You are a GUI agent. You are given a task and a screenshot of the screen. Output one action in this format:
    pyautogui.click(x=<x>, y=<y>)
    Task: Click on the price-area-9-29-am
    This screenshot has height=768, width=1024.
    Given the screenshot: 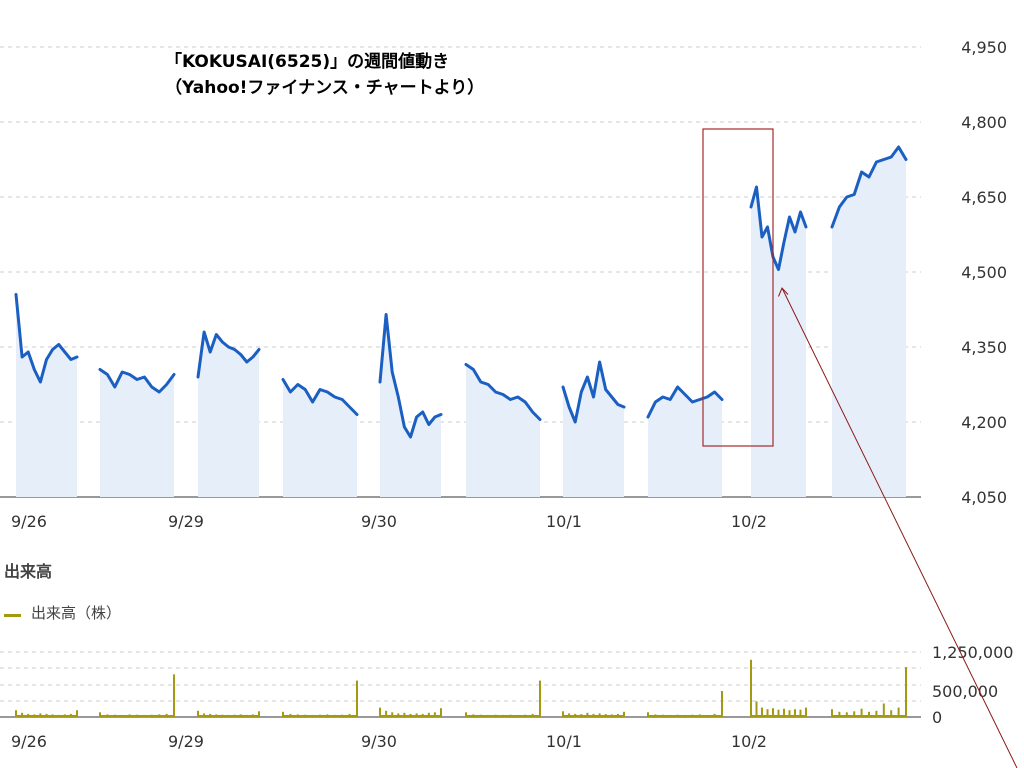 What is the action you would take?
    pyautogui.click(x=228, y=414)
    